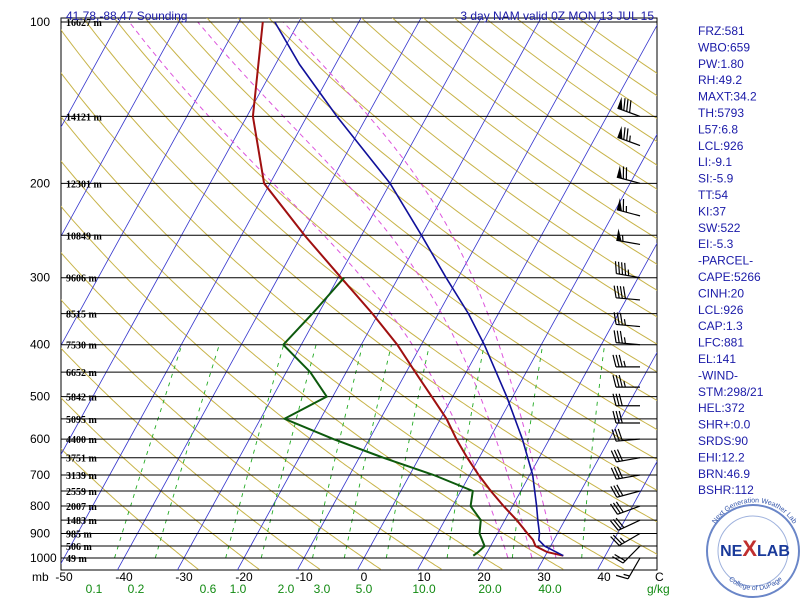 This screenshot has width=800, height=600. I want to click on pressure-tick-label: 800, so click(40, 506).